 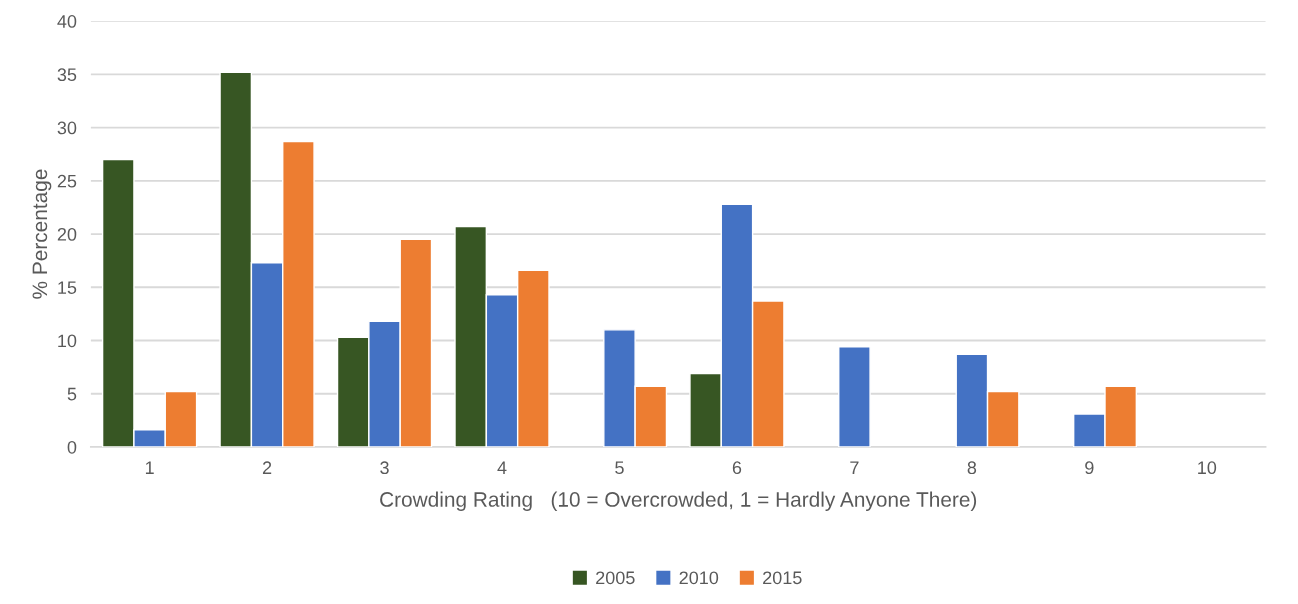 What do you see at coordinates (42, 234) in the screenshot?
I see `y-axis-title: % Percentage` at bounding box center [42, 234].